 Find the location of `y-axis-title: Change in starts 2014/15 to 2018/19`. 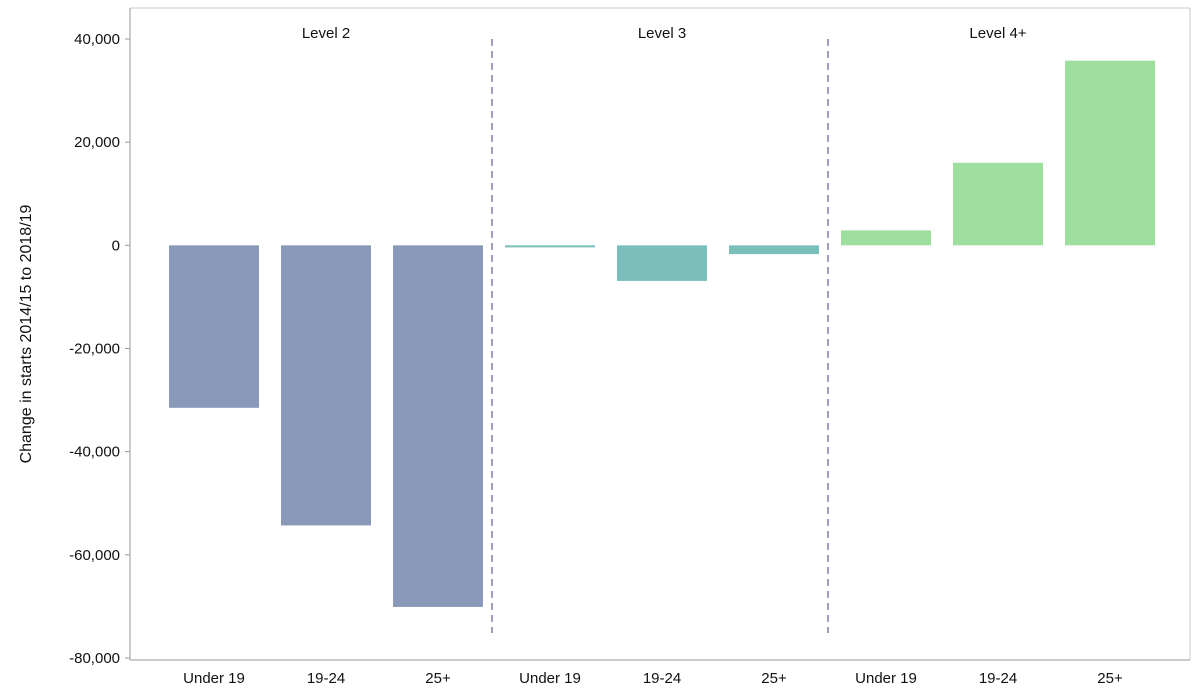

y-axis-title: Change in starts 2014/15 to 2018/19 is located at coordinates (26, 333).